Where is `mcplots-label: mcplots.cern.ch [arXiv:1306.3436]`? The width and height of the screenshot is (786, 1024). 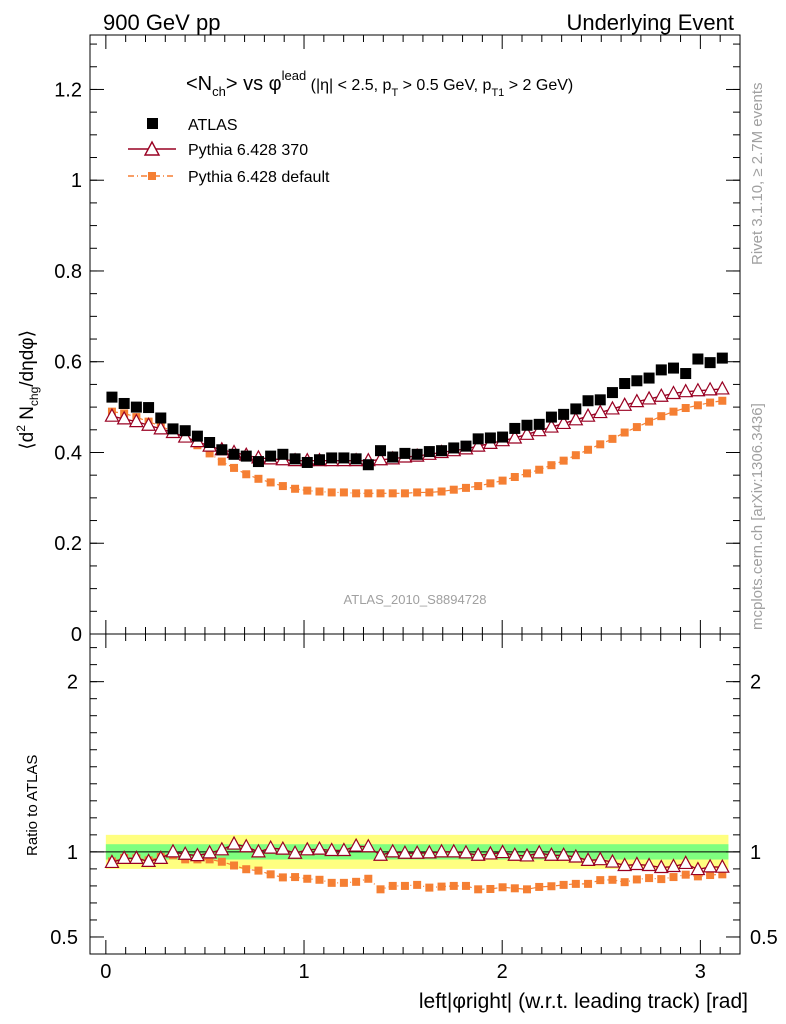
mcplots-label: mcplots.cern.ch [arXiv:1306.3436] is located at coordinates (757, 516).